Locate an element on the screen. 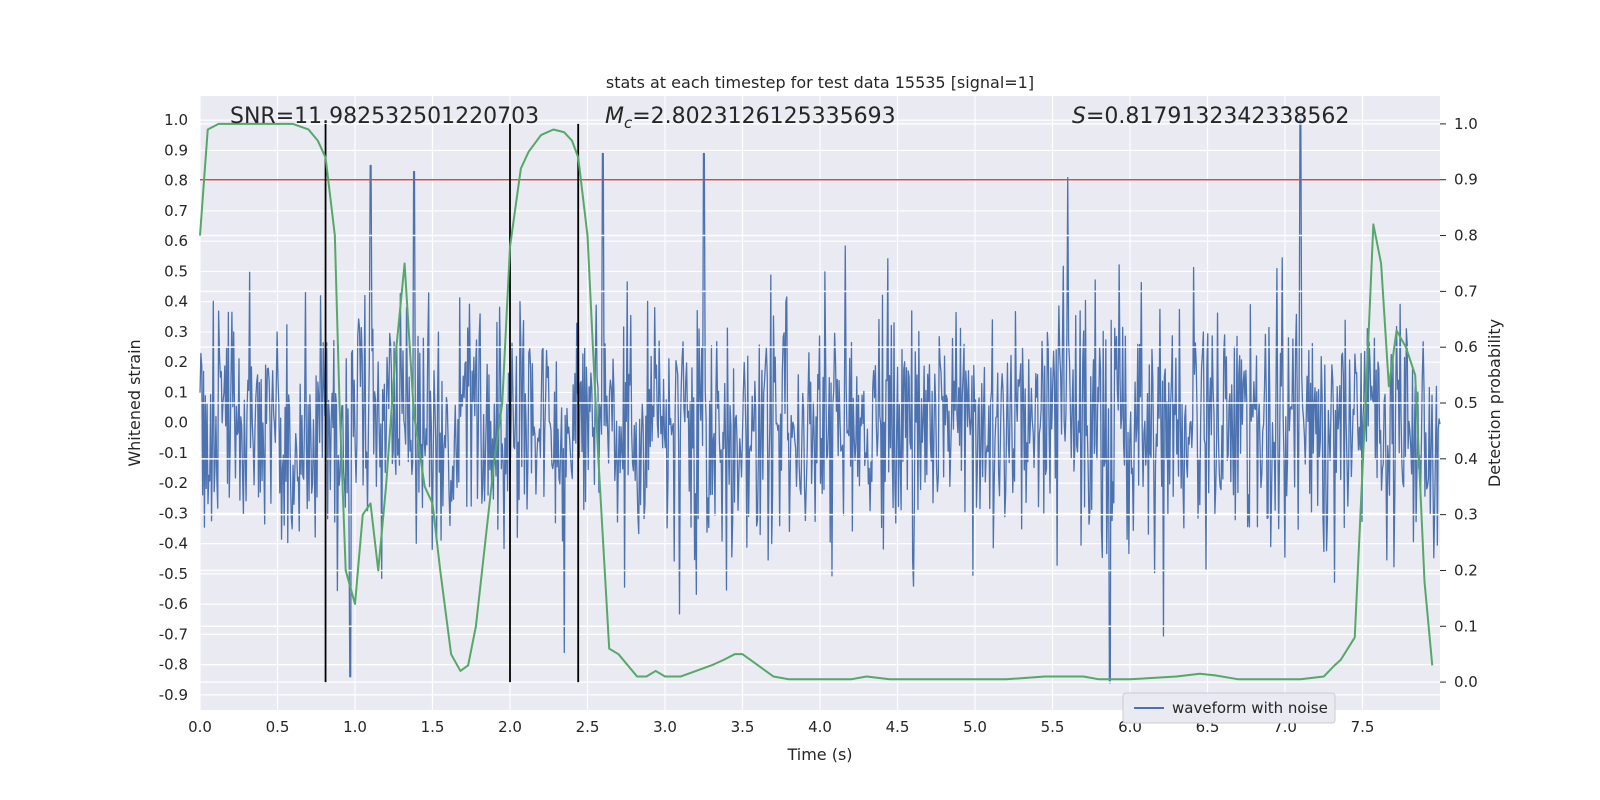 The image size is (1600, 800). y-left-tick-label: 0.1 is located at coordinates (176, 392).